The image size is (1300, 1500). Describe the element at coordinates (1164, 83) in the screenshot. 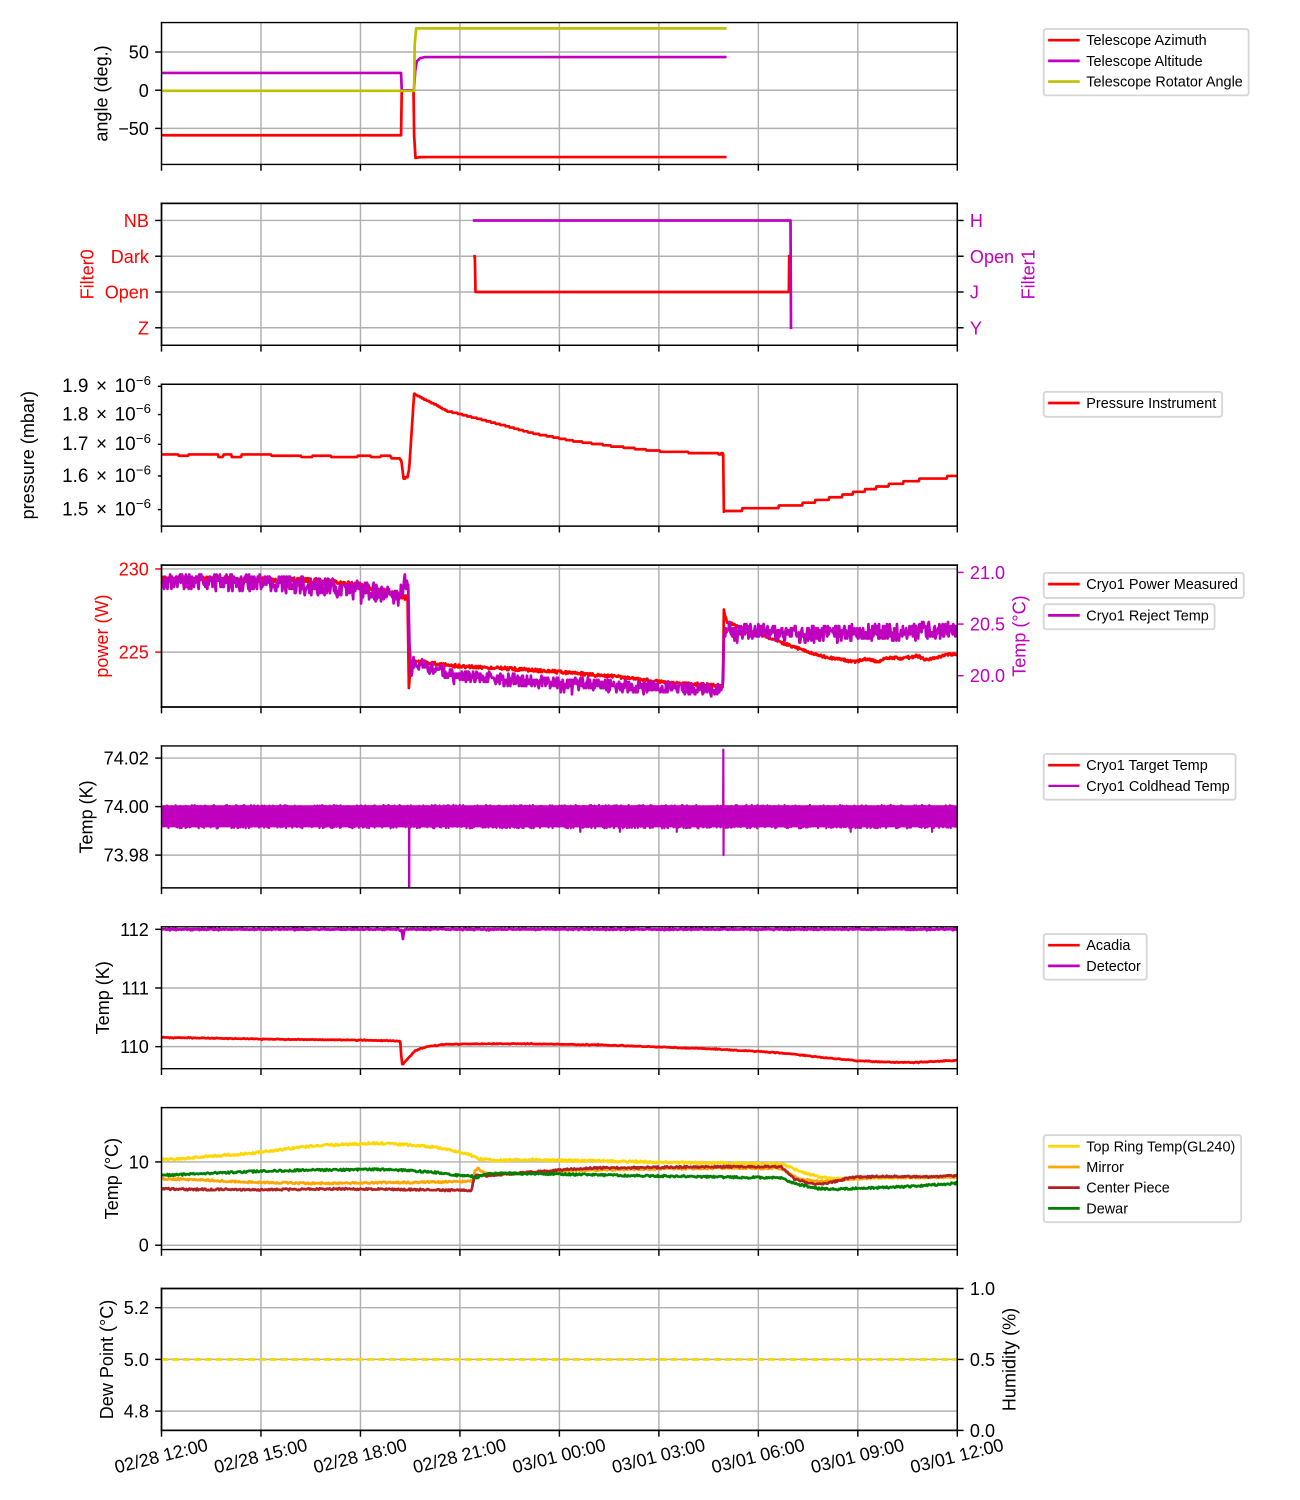

I see `svg-text: Telescope Rotator Angle` at that location.